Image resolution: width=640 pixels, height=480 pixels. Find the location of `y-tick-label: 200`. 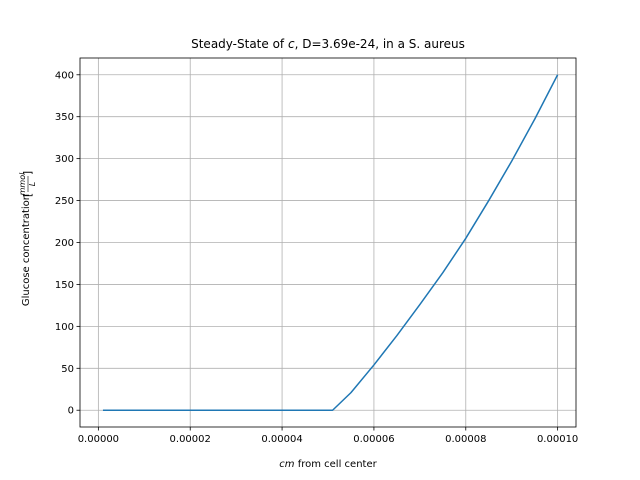

y-tick-label: 200 is located at coordinates (64, 243).